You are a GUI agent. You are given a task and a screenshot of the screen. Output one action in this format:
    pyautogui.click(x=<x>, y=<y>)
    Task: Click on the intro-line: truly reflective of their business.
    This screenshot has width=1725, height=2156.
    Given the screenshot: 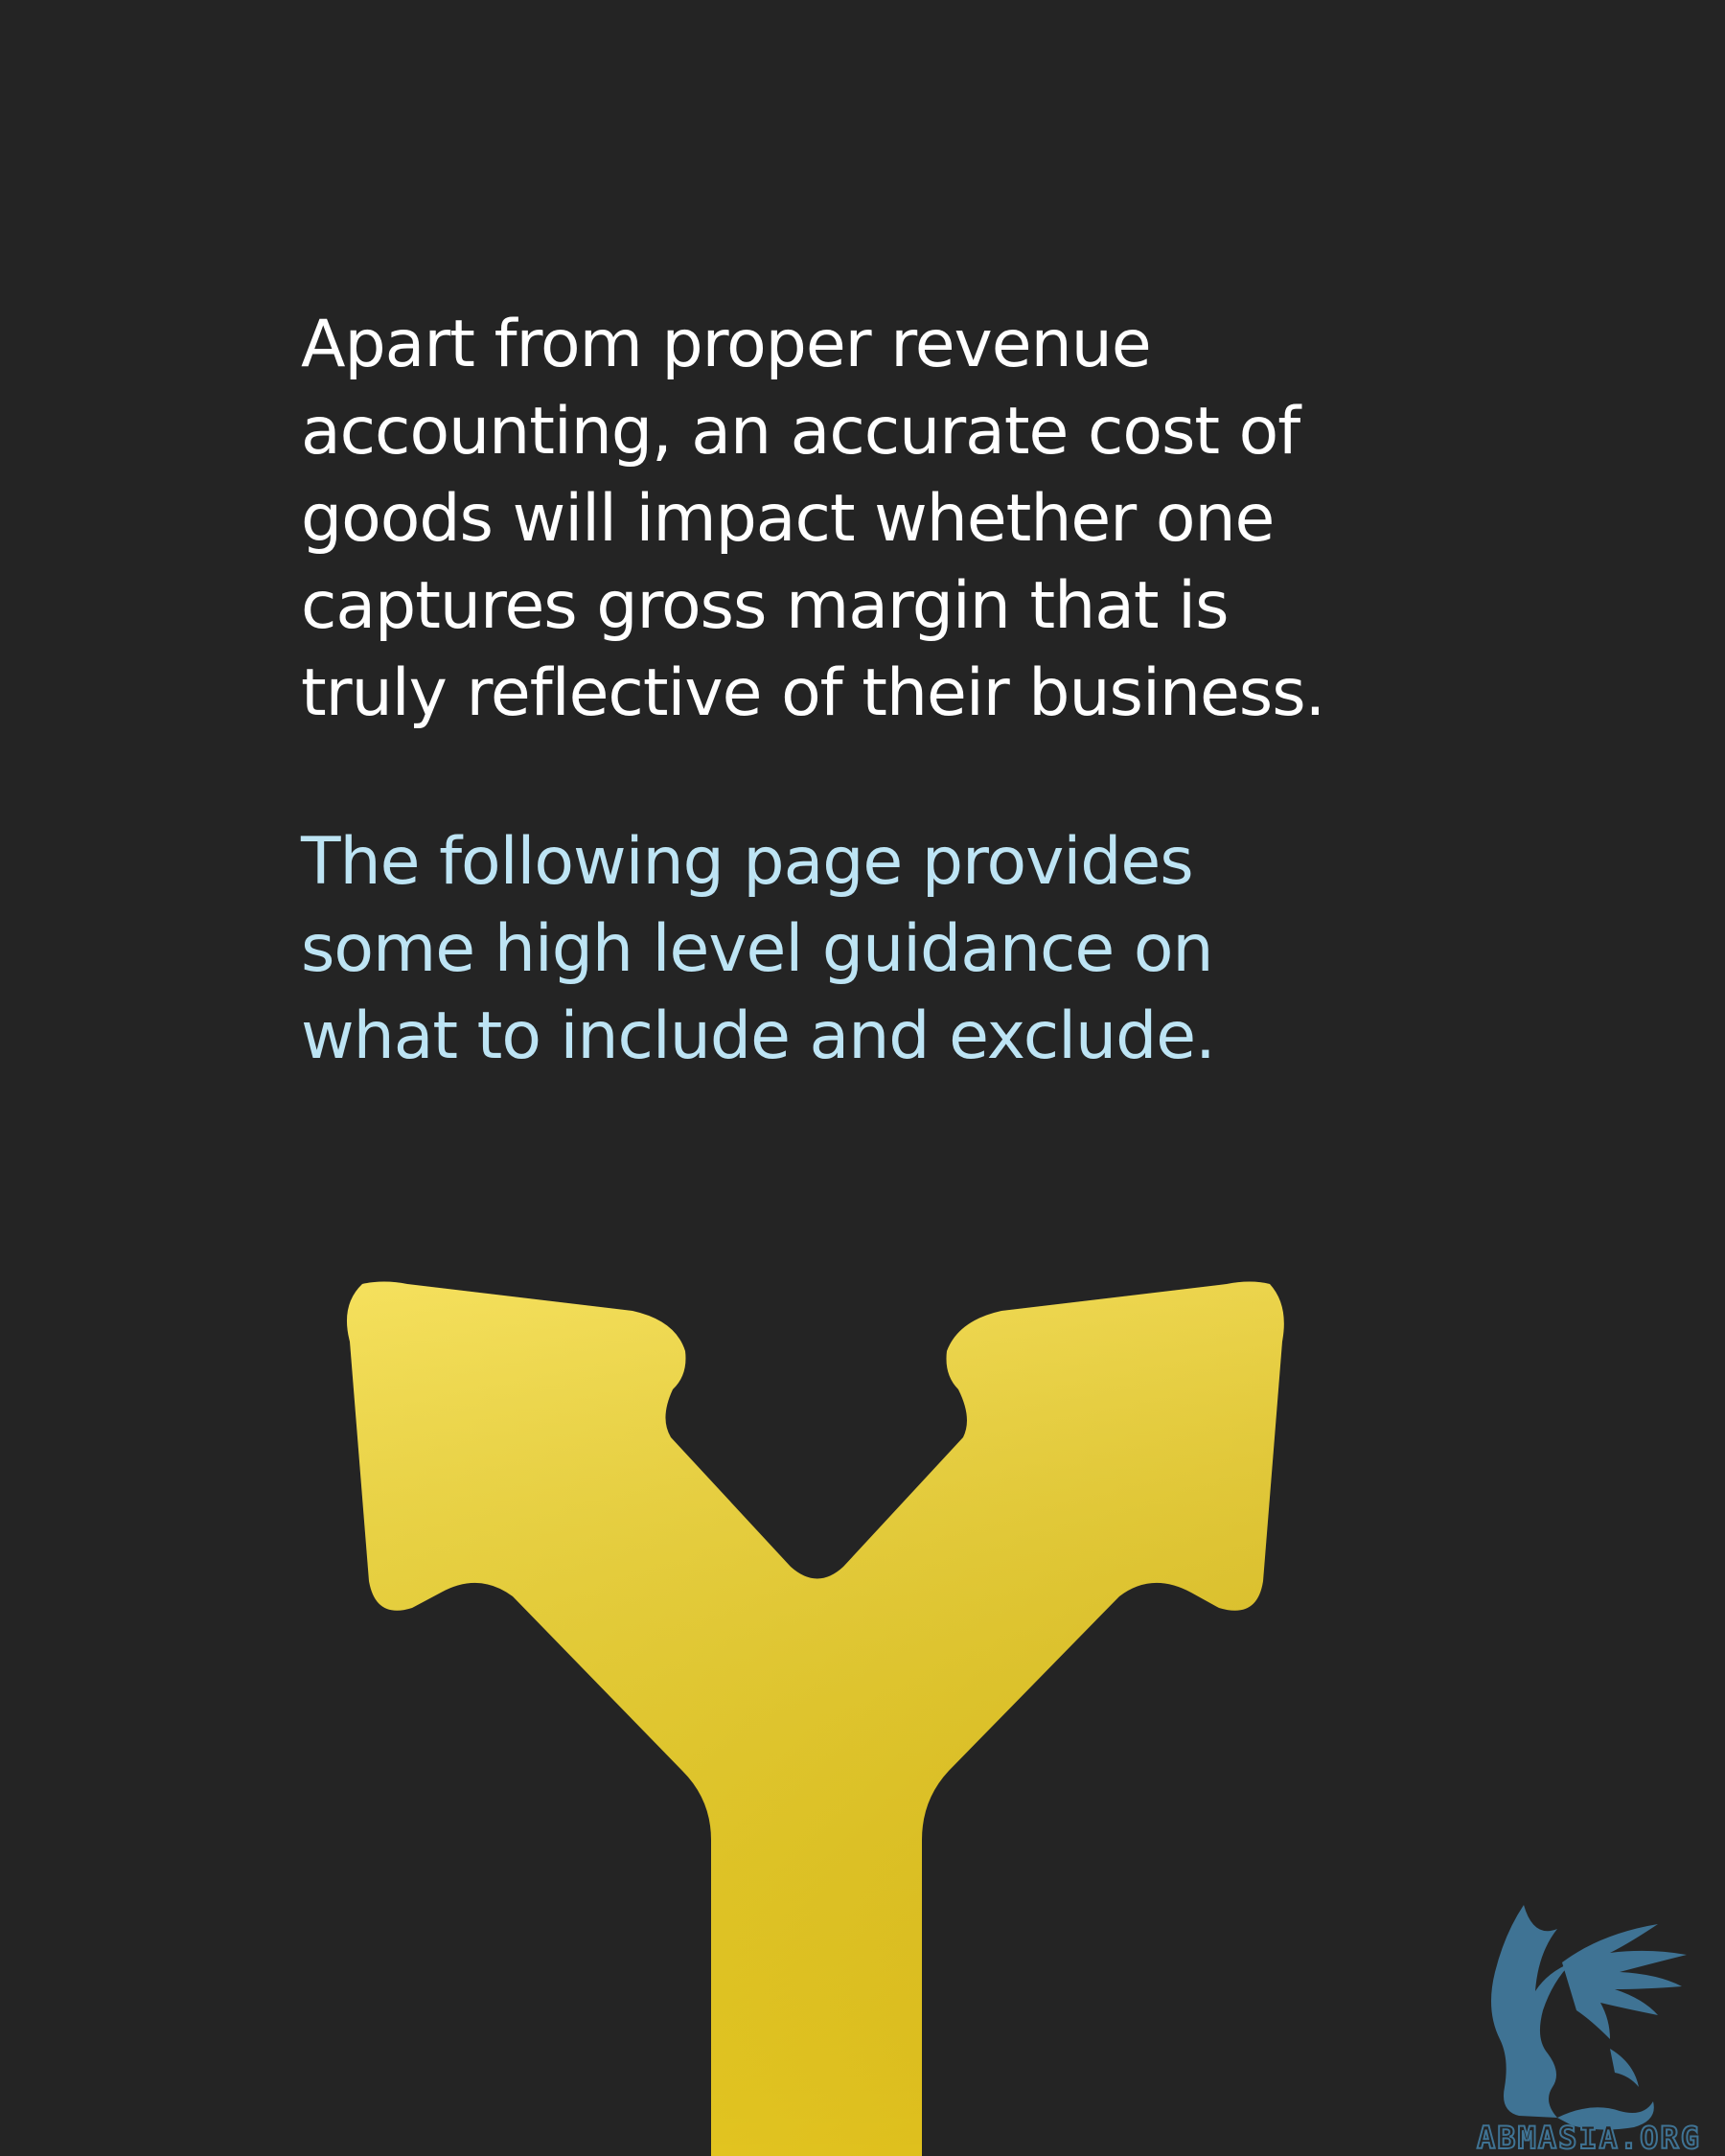 What is the action you would take?
    pyautogui.click(x=813, y=693)
    